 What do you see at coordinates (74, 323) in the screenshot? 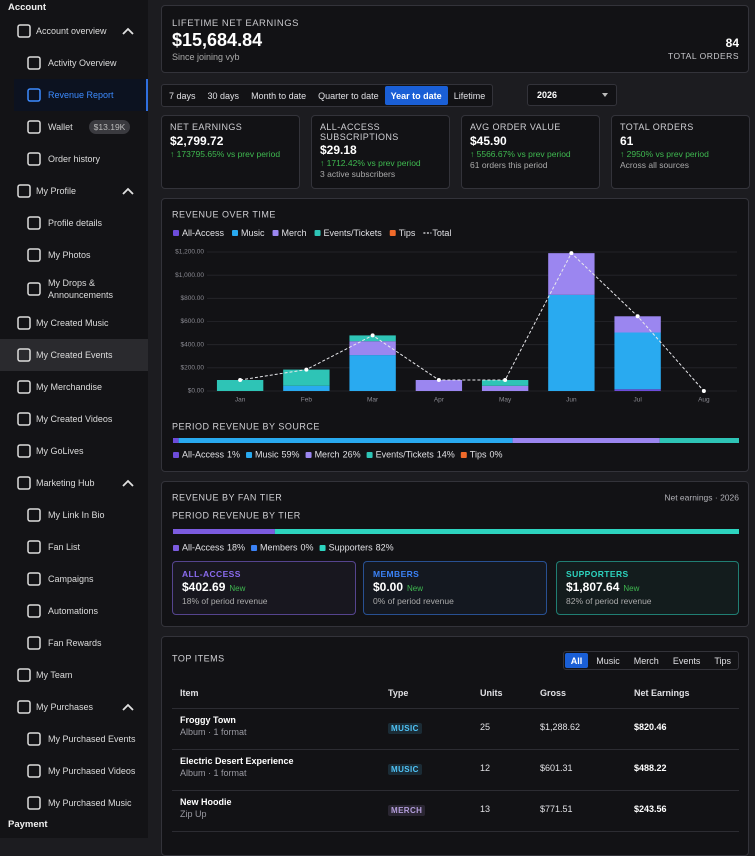
I see `nav-item: My Created Music` at bounding box center [74, 323].